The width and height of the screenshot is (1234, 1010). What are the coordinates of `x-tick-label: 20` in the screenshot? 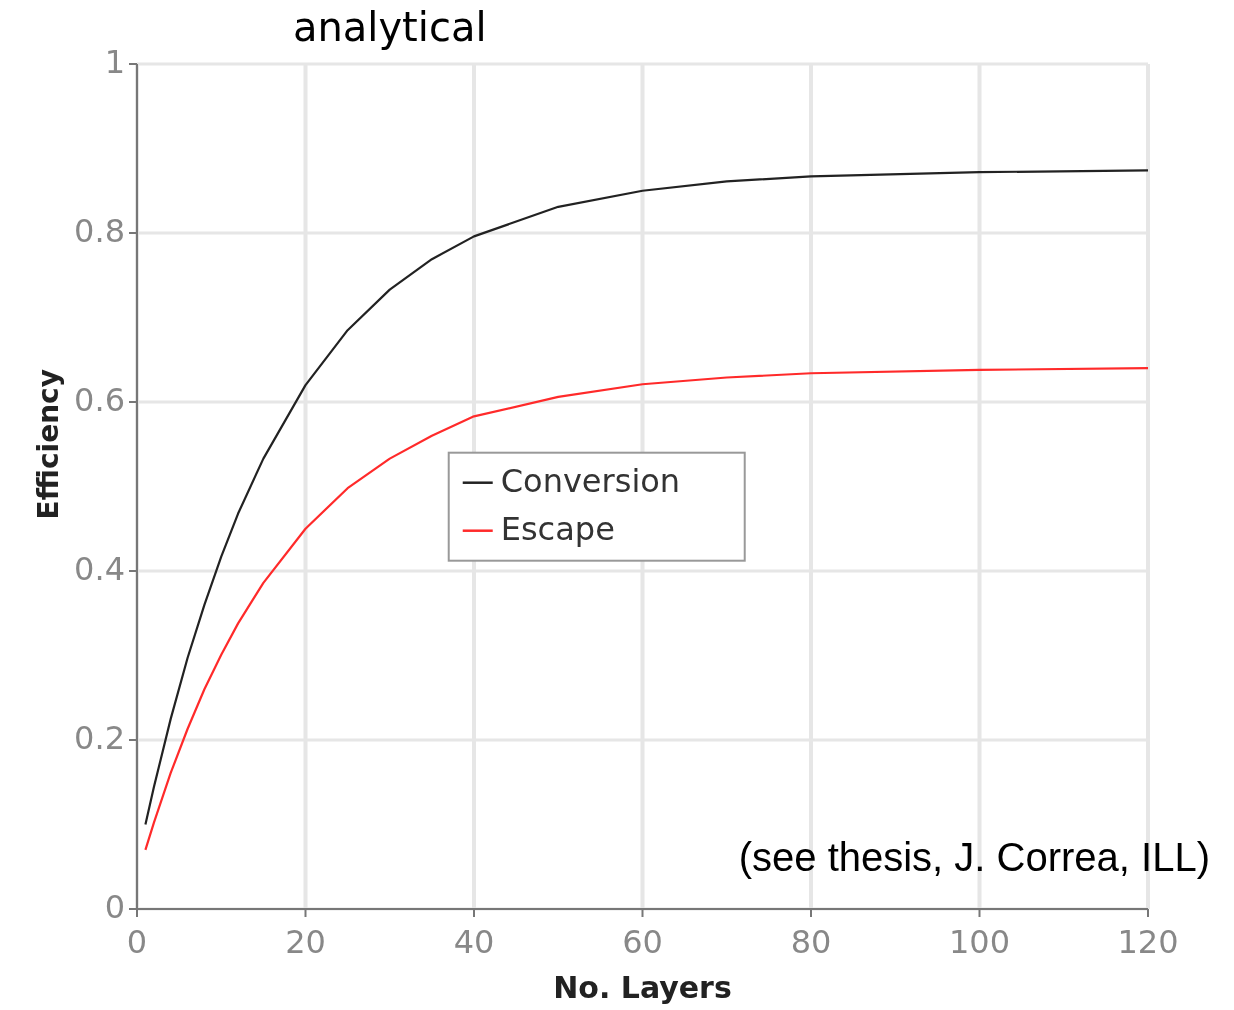 It's located at (305, 942).